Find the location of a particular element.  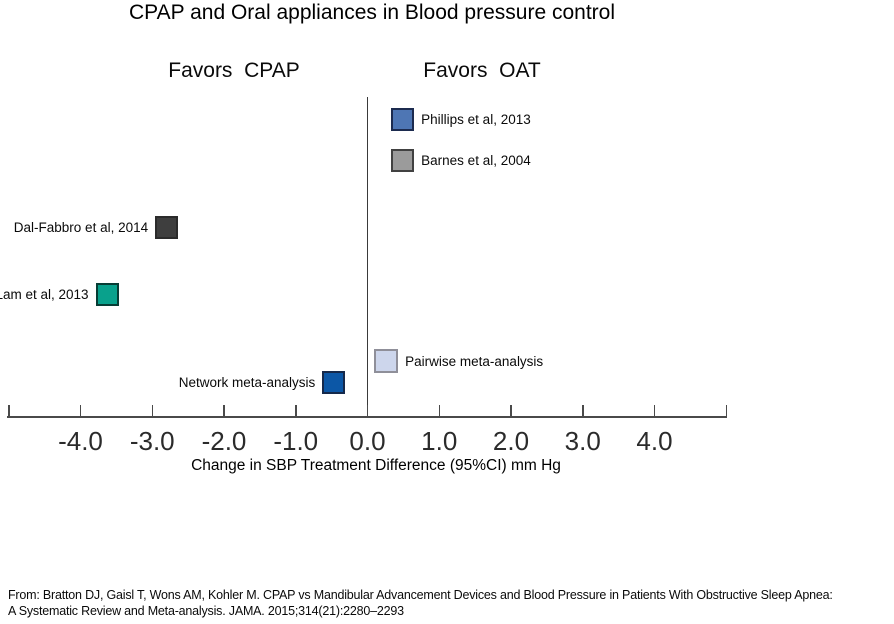

x-axis-line is located at coordinates (367, 417).